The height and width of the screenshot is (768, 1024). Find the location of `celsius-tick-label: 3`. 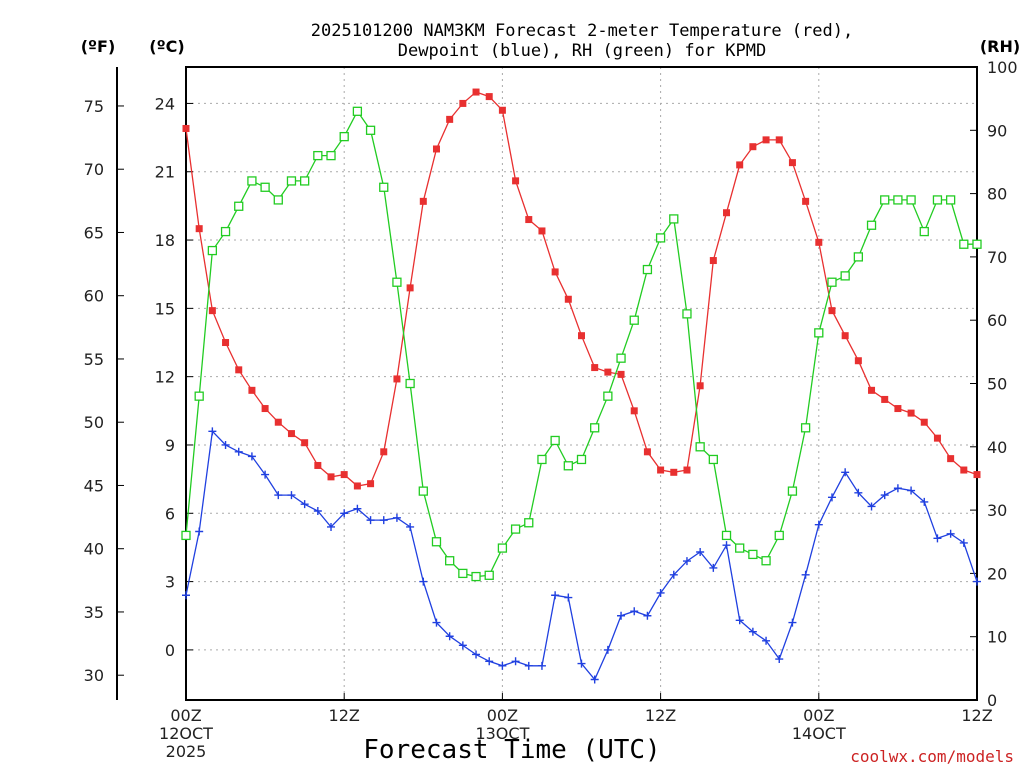

celsius-tick-label: 3 is located at coordinates (170, 582).